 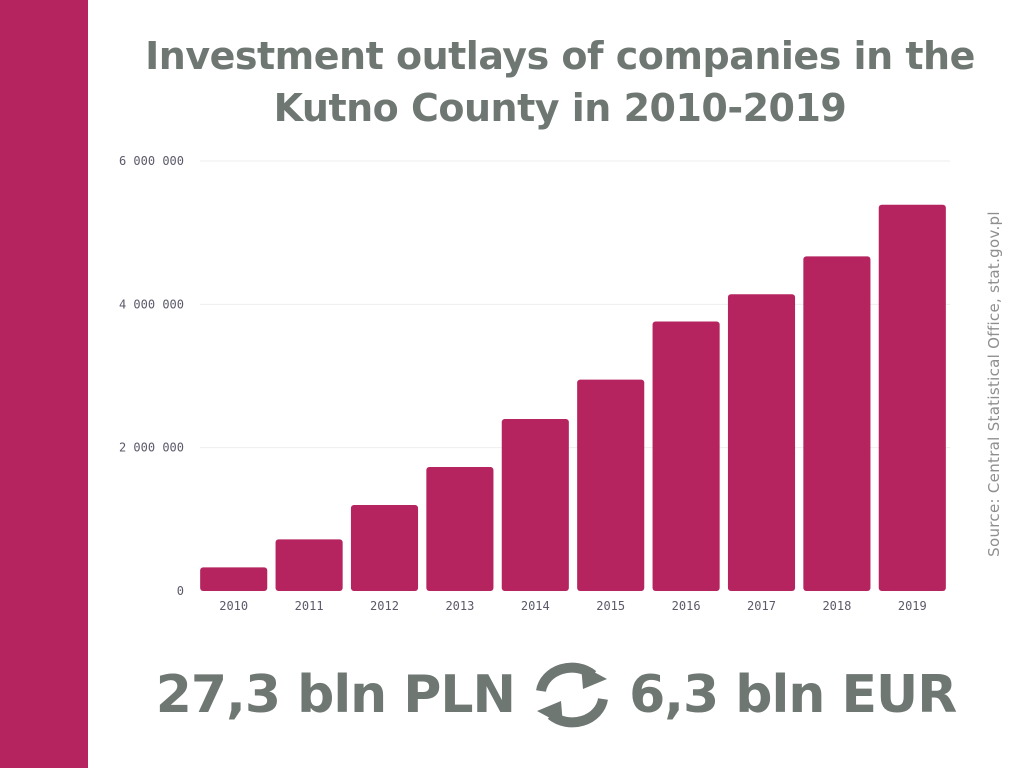 I want to click on x-tick-label: 2011, so click(x=309, y=606).